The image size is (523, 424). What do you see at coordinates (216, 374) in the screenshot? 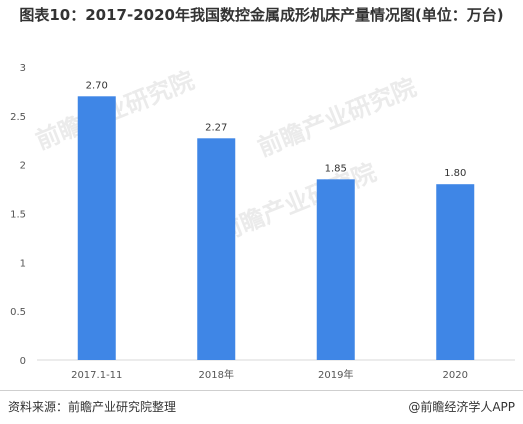
I see `x-tick-label: 2018年` at bounding box center [216, 374].